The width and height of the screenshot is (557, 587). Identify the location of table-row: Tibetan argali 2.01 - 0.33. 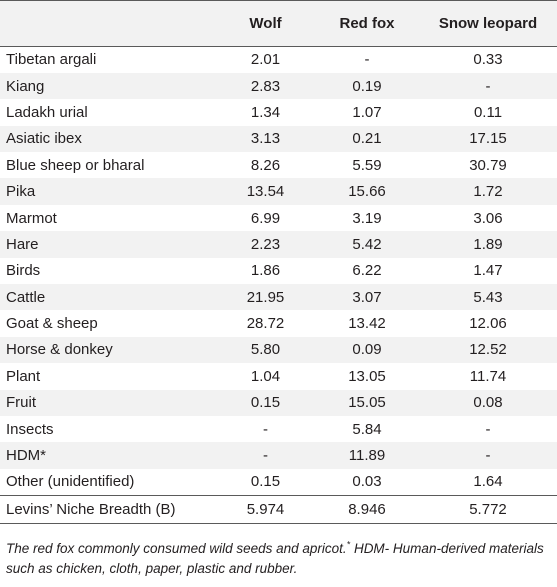
(278, 60).